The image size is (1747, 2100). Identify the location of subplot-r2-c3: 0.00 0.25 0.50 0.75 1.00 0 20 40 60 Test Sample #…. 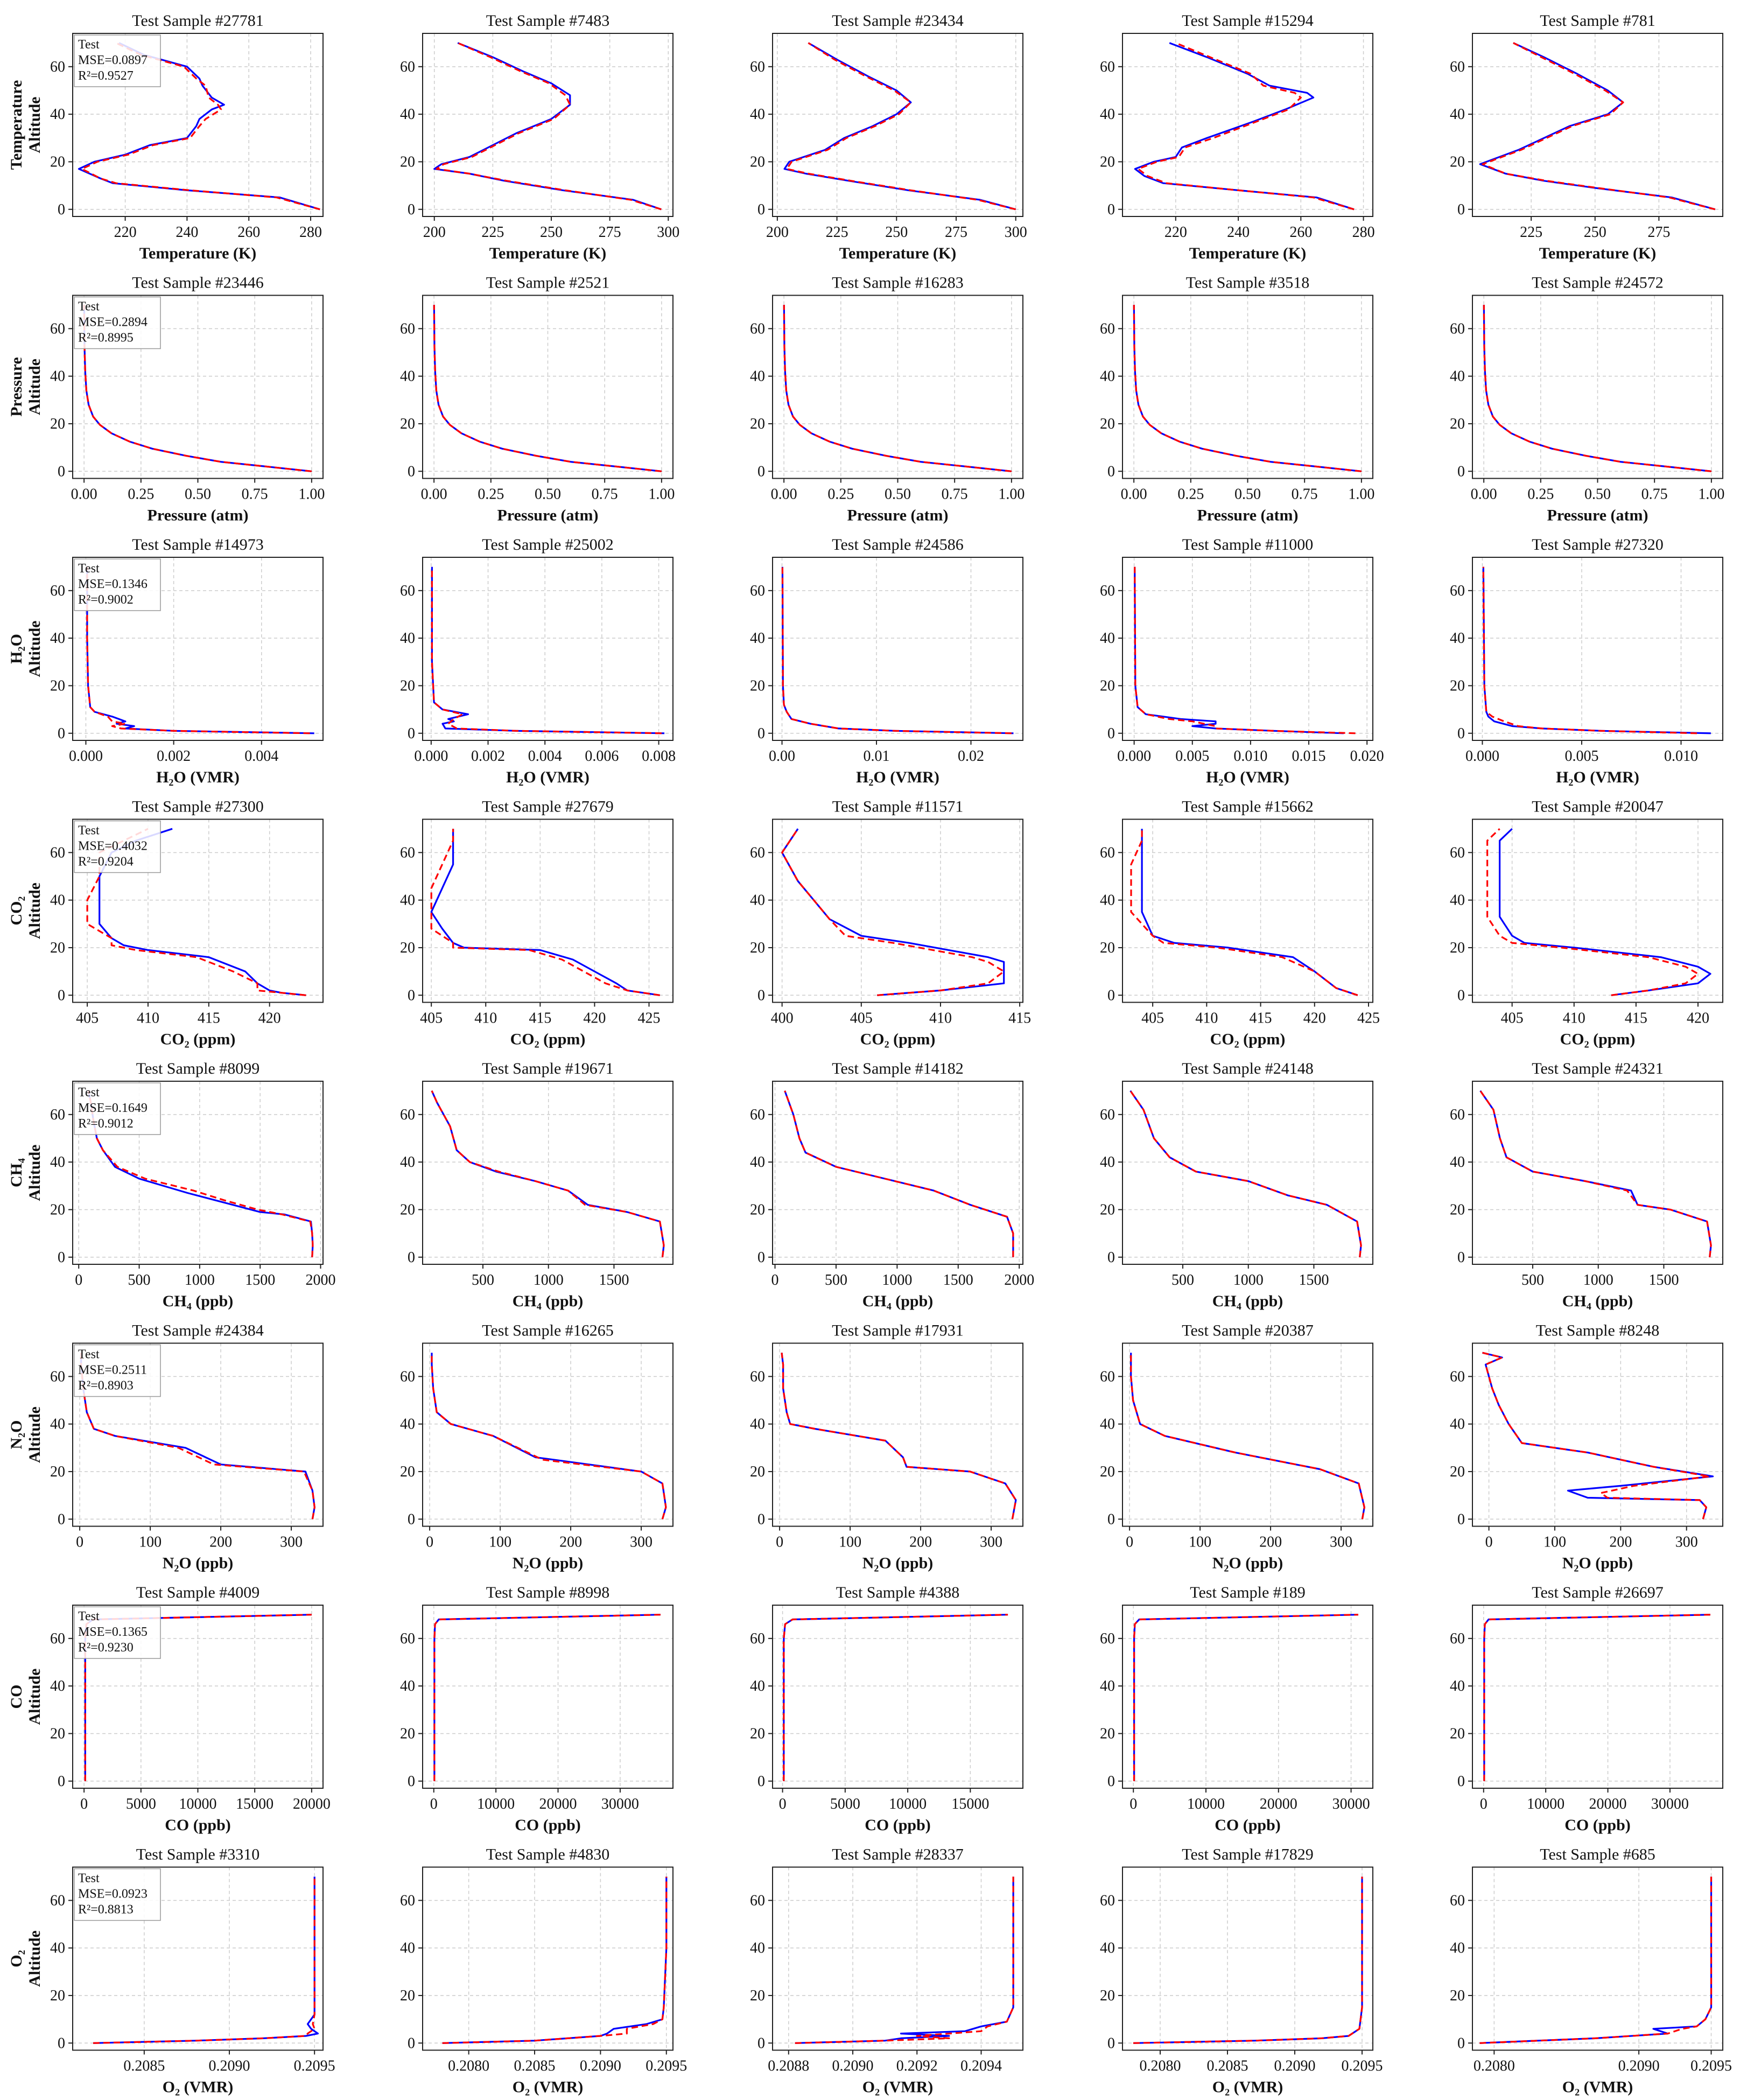
(887, 399).